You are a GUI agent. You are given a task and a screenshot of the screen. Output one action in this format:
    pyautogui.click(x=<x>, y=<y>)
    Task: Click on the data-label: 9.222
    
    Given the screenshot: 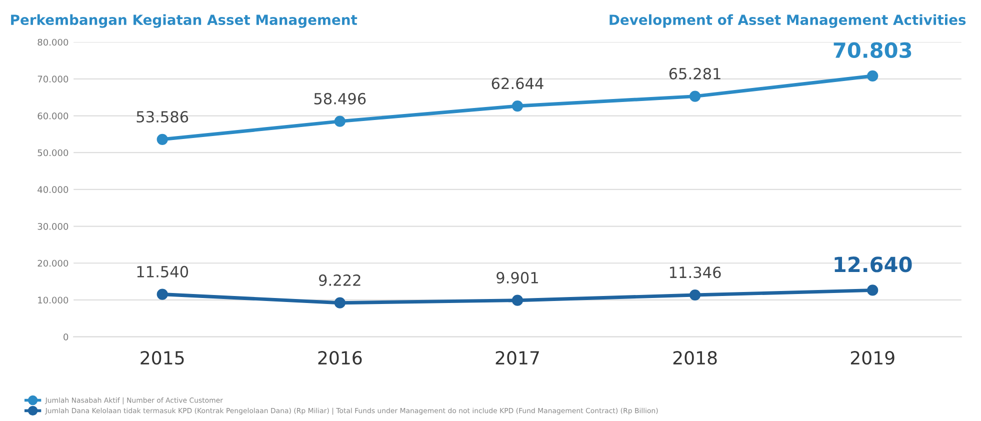 What is the action you would take?
    pyautogui.click(x=339, y=280)
    